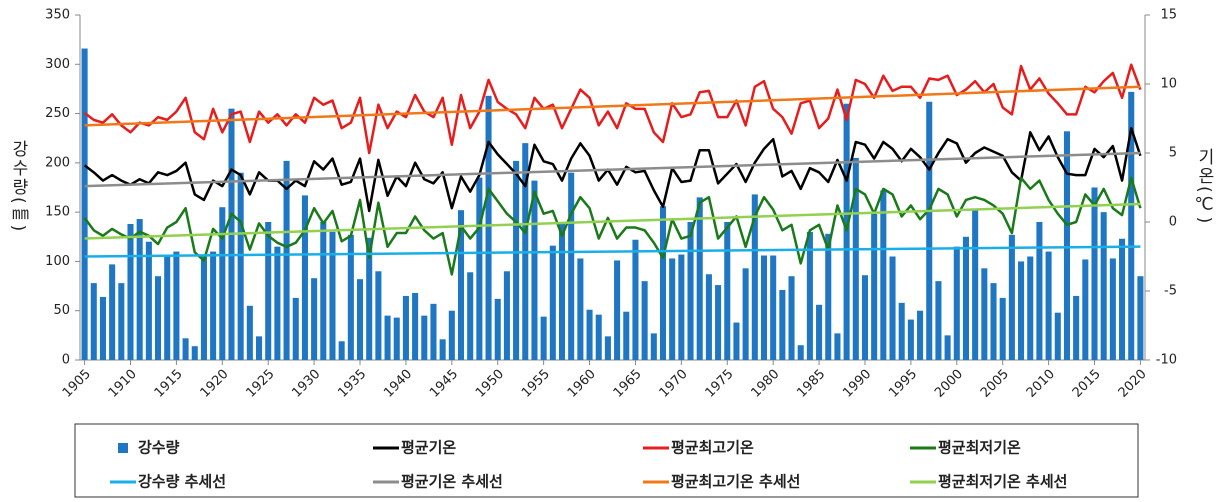 This screenshot has height=502, width=1216. What do you see at coordinates (57, 212) in the screenshot?
I see `y-tick-label: 150` at bounding box center [57, 212].